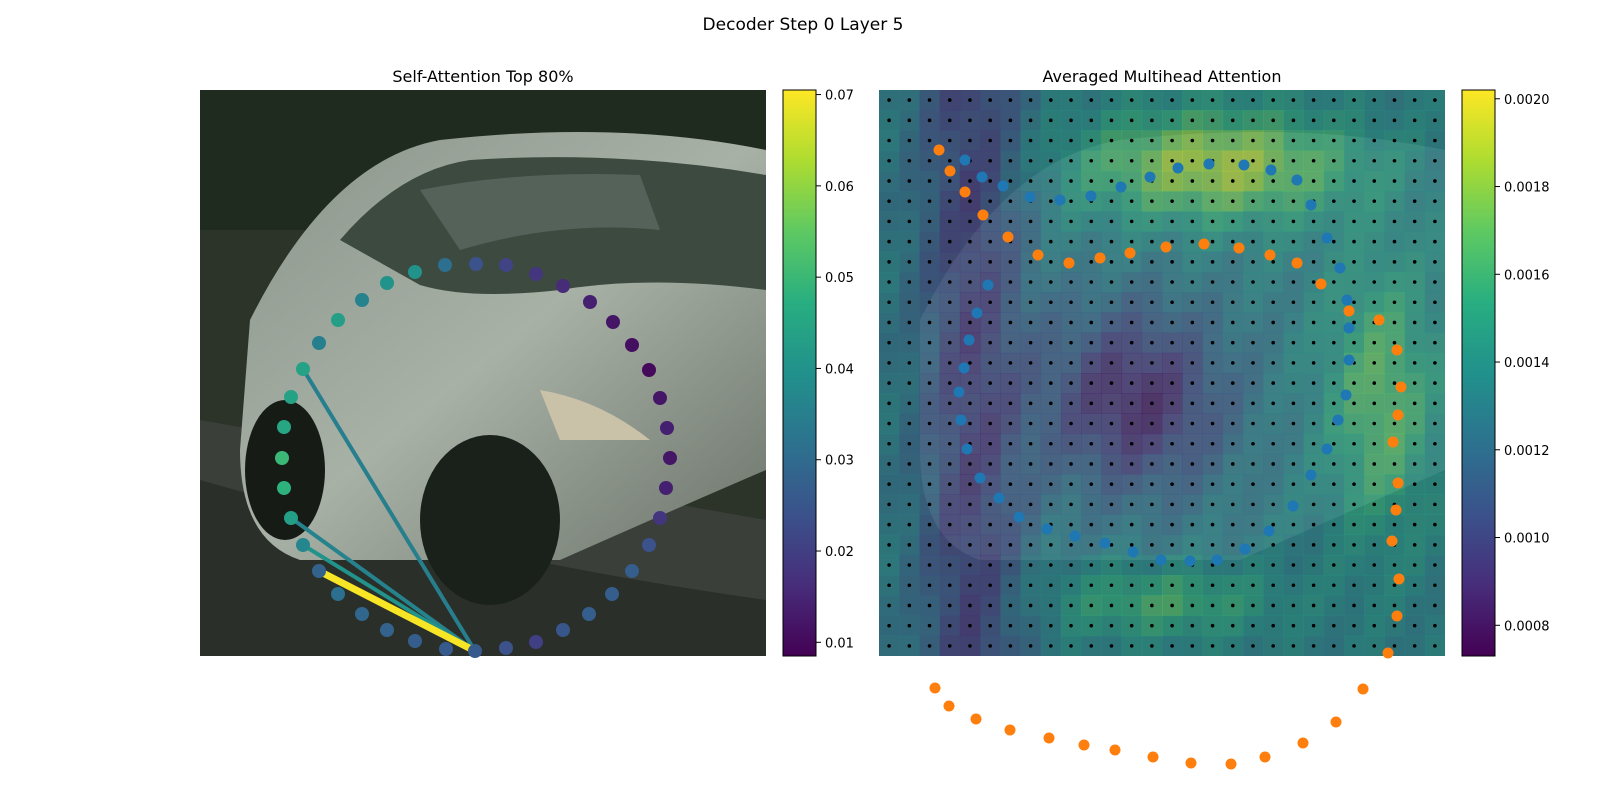  I want to click on colorbar-tick-label: 0.07, so click(839, 96).